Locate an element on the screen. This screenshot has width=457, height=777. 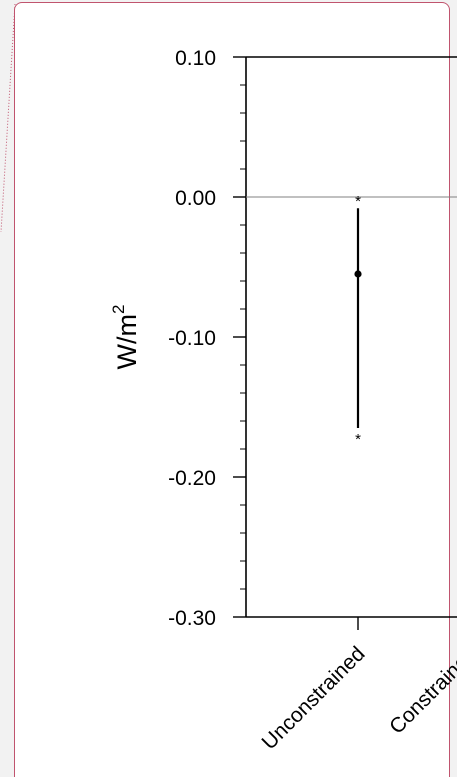
x-category-label: Unconstrained is located at coordinates (314, 698).